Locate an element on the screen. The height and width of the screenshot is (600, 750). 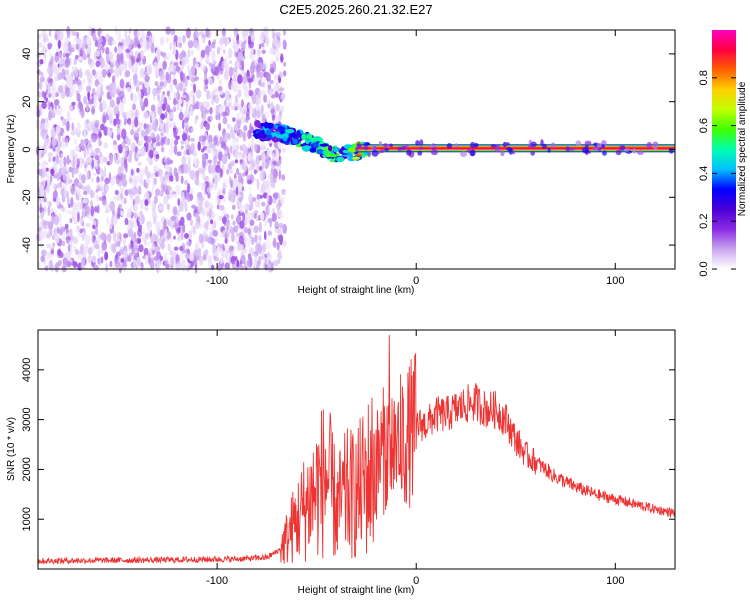
spectrogram-y-tick-label: 40 is located at coordinates (27, 54).